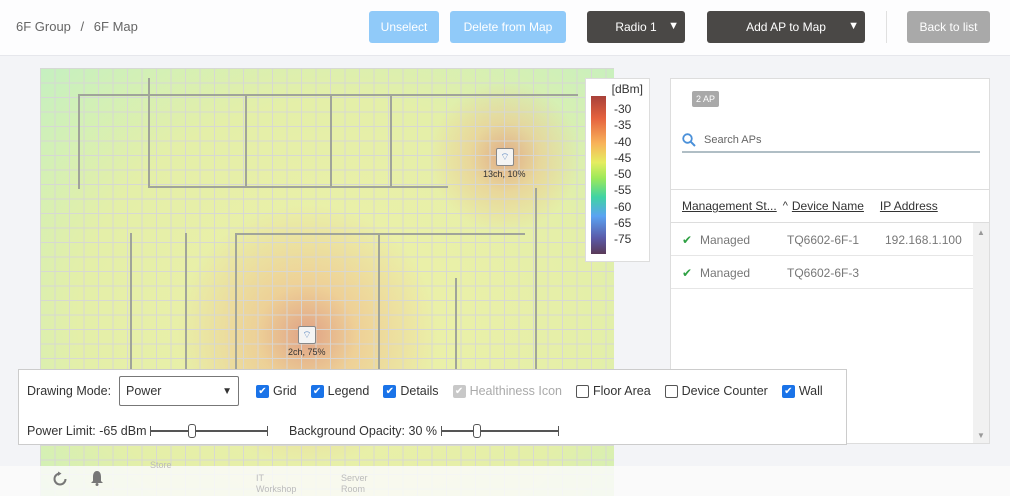  What do you see at coordinates (285, 391) in the screenshot?
I see `checkbox-label: Grid` at bounding box center [285, 391].